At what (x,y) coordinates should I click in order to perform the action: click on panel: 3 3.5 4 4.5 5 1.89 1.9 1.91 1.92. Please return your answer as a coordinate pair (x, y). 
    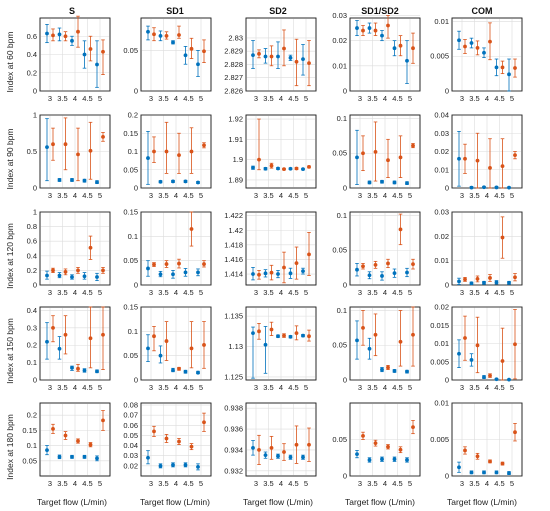
    Looking at the image, I should click on (272, 157).